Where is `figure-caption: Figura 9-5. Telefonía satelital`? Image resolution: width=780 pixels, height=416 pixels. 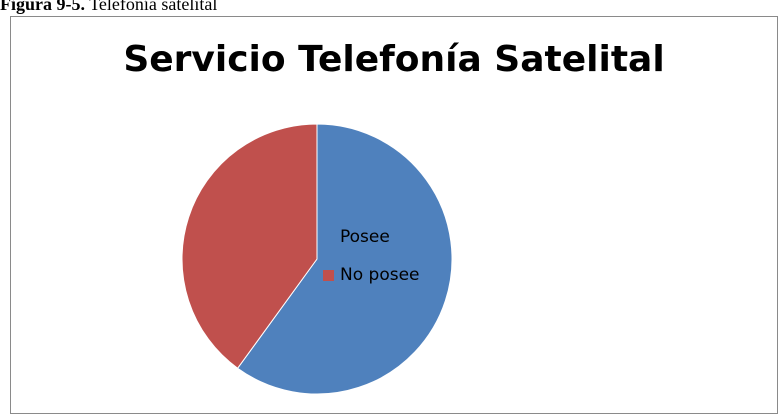
figure-caption: Figura 9-5. Telefonía satelital is located at coordinates (108, 7).